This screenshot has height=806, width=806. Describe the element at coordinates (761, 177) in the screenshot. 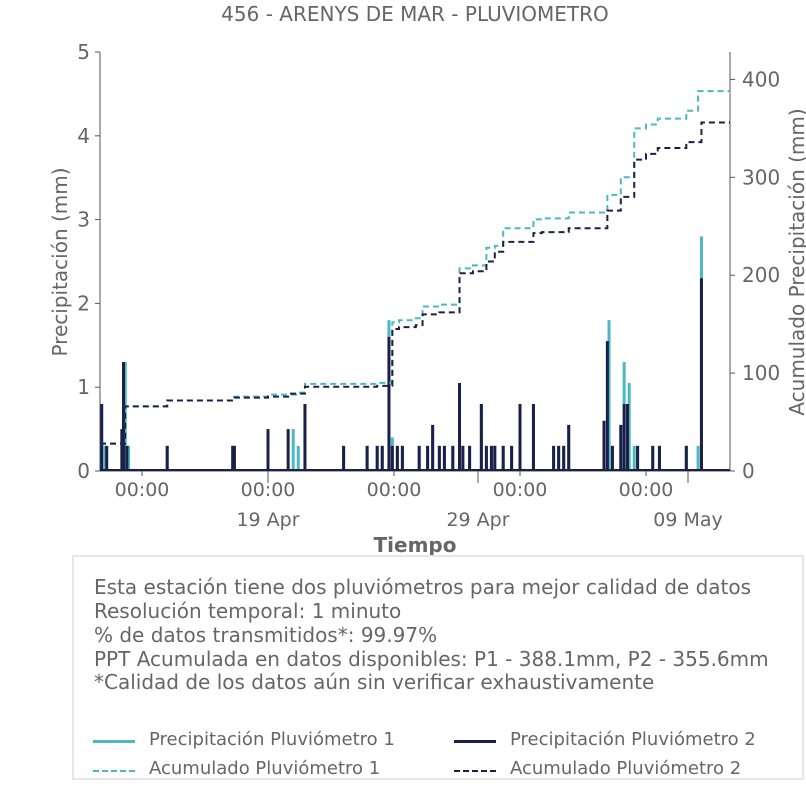

I see `y-right-tick-label: 300` at that location.